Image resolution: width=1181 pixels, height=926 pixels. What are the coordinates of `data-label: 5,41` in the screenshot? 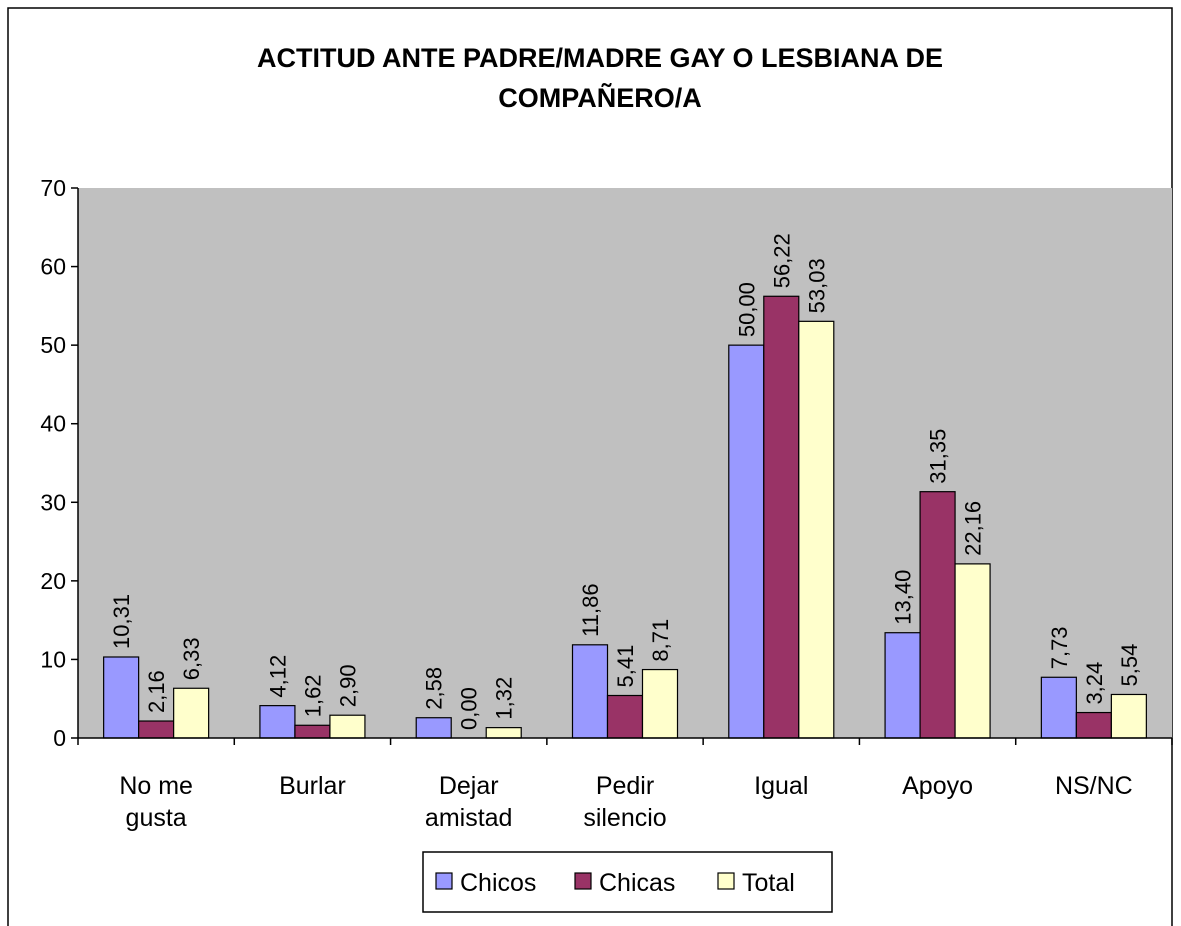 It's located at (625, 666).